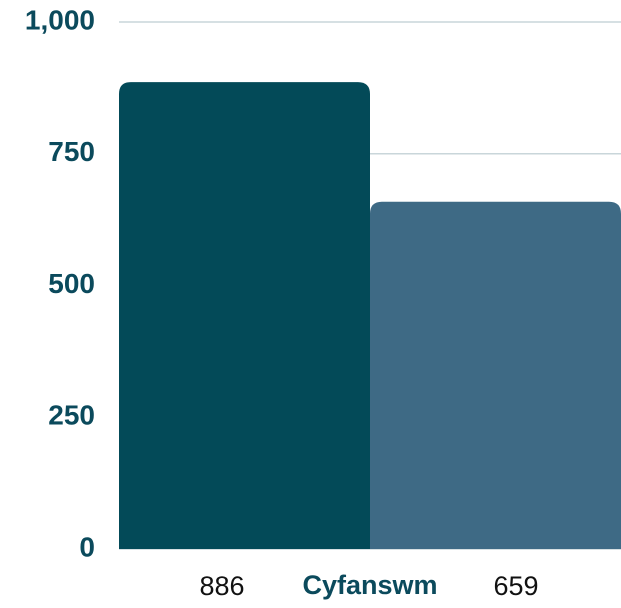 The image size is (621, 608). Describe the element at coordinates (71, 415) in the screenshot. I see `y-tick-label: 250` at that location.